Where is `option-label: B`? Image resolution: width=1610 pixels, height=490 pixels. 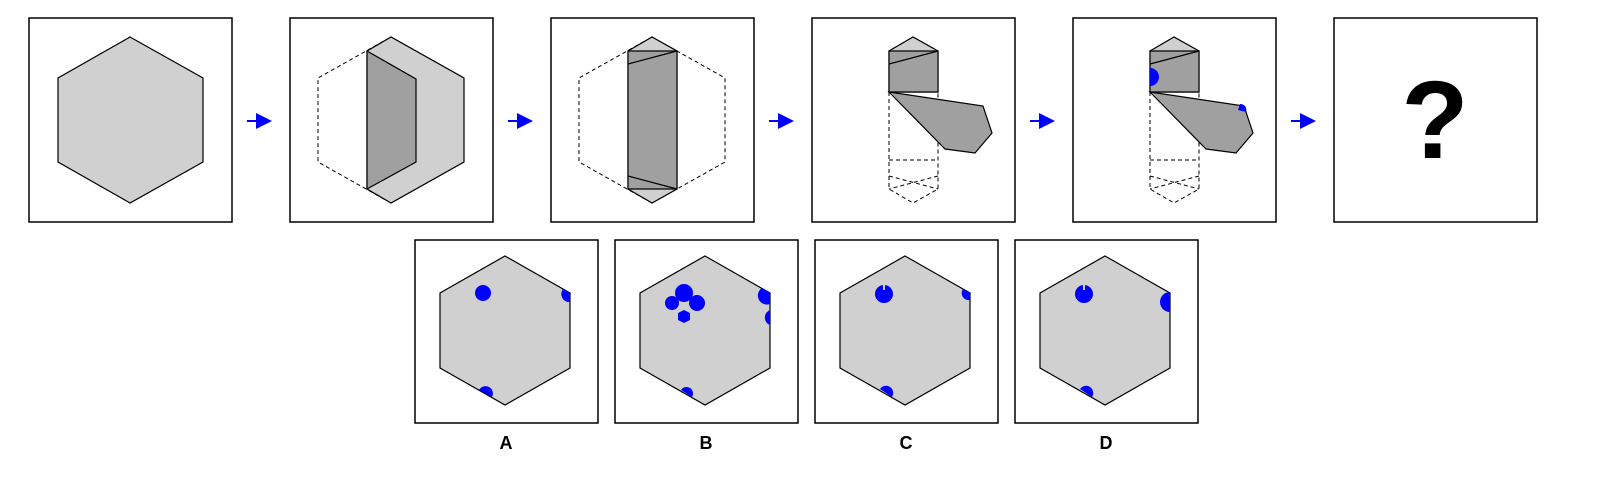
option-label: B is located at coordinates (706, 443).